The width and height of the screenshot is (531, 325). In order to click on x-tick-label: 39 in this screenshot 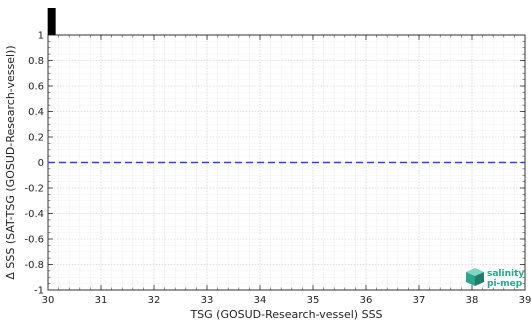, I will do `click(525, 300)`.